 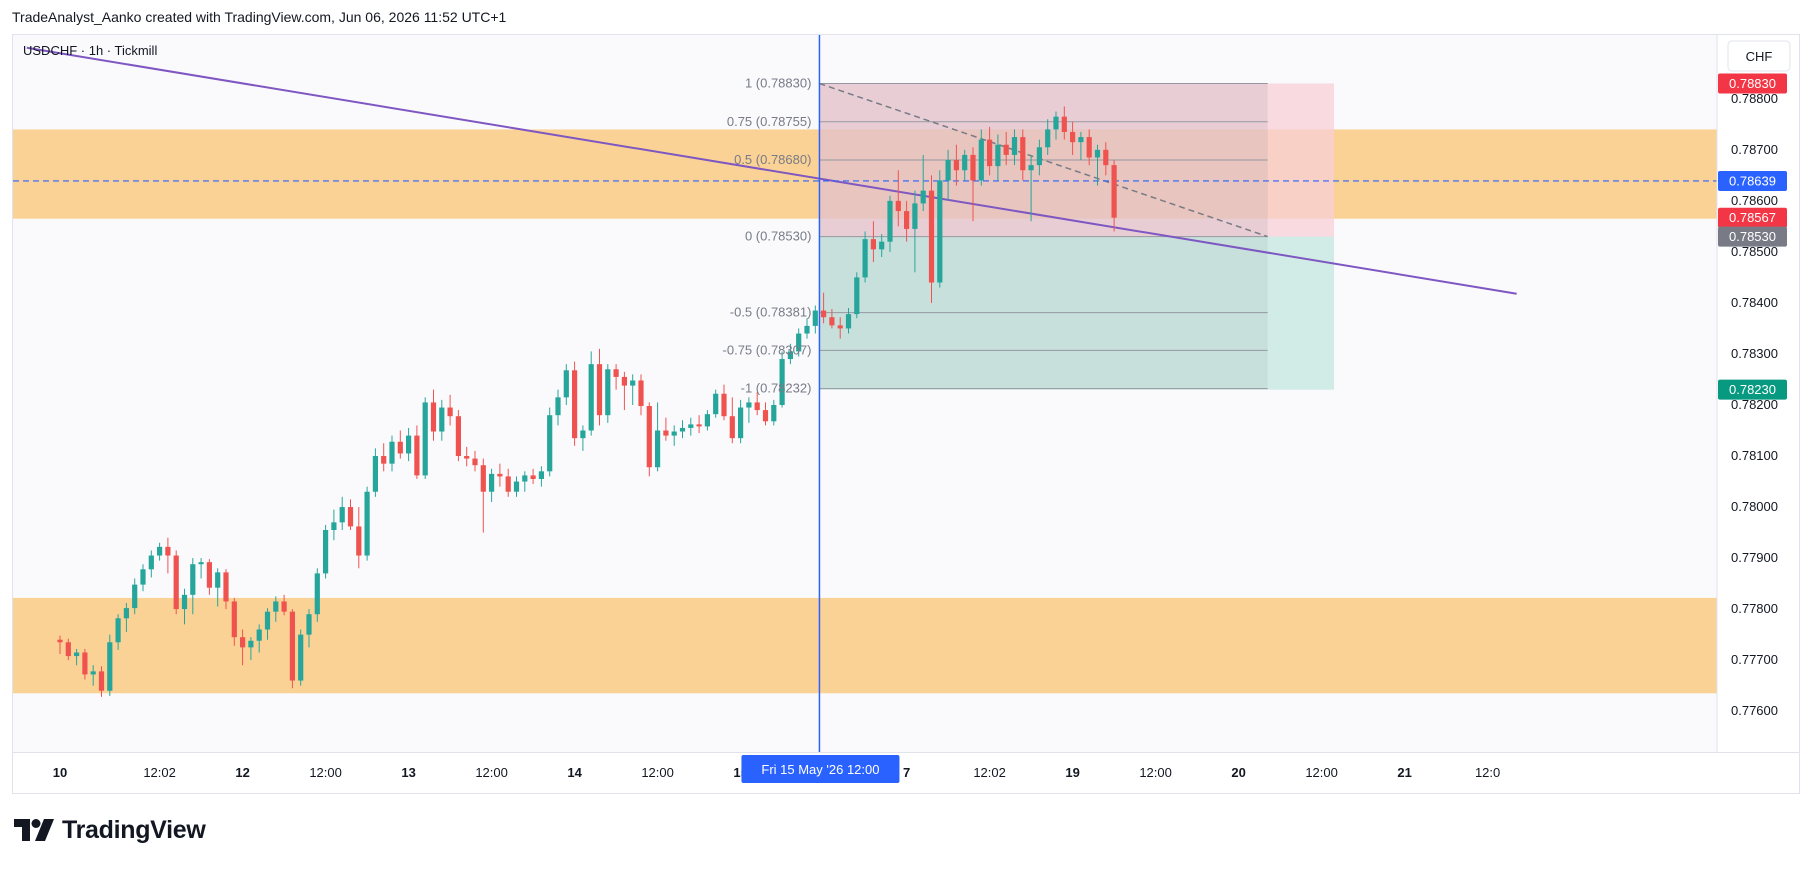 What do you see at coordinates (90, 50) in the screenshot?
I see `symbol-label: USDCHF · 1h · Tickmill` at bounding box center [90, 50].